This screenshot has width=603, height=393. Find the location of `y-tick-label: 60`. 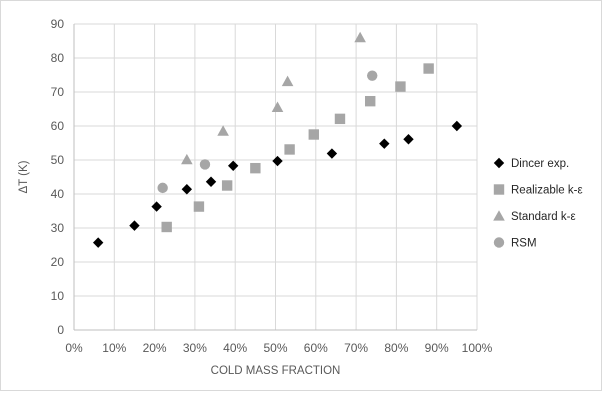

y-tick-label: 60 is located at coordinates (58, 126).